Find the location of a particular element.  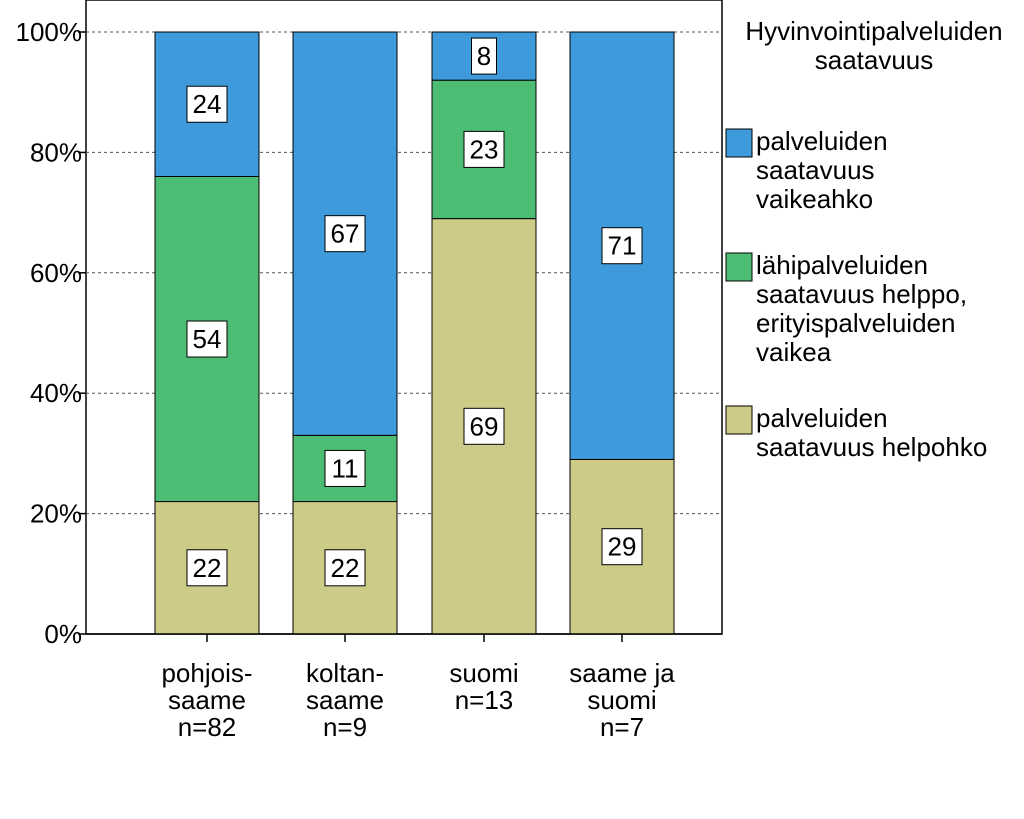

data-label: 69 is located at coordinates (484, 426).